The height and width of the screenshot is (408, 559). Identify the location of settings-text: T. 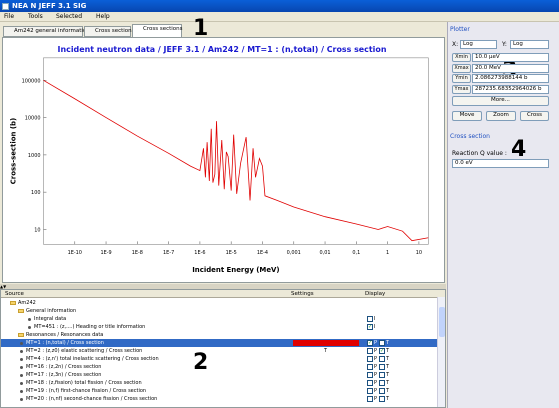
(326, 351).